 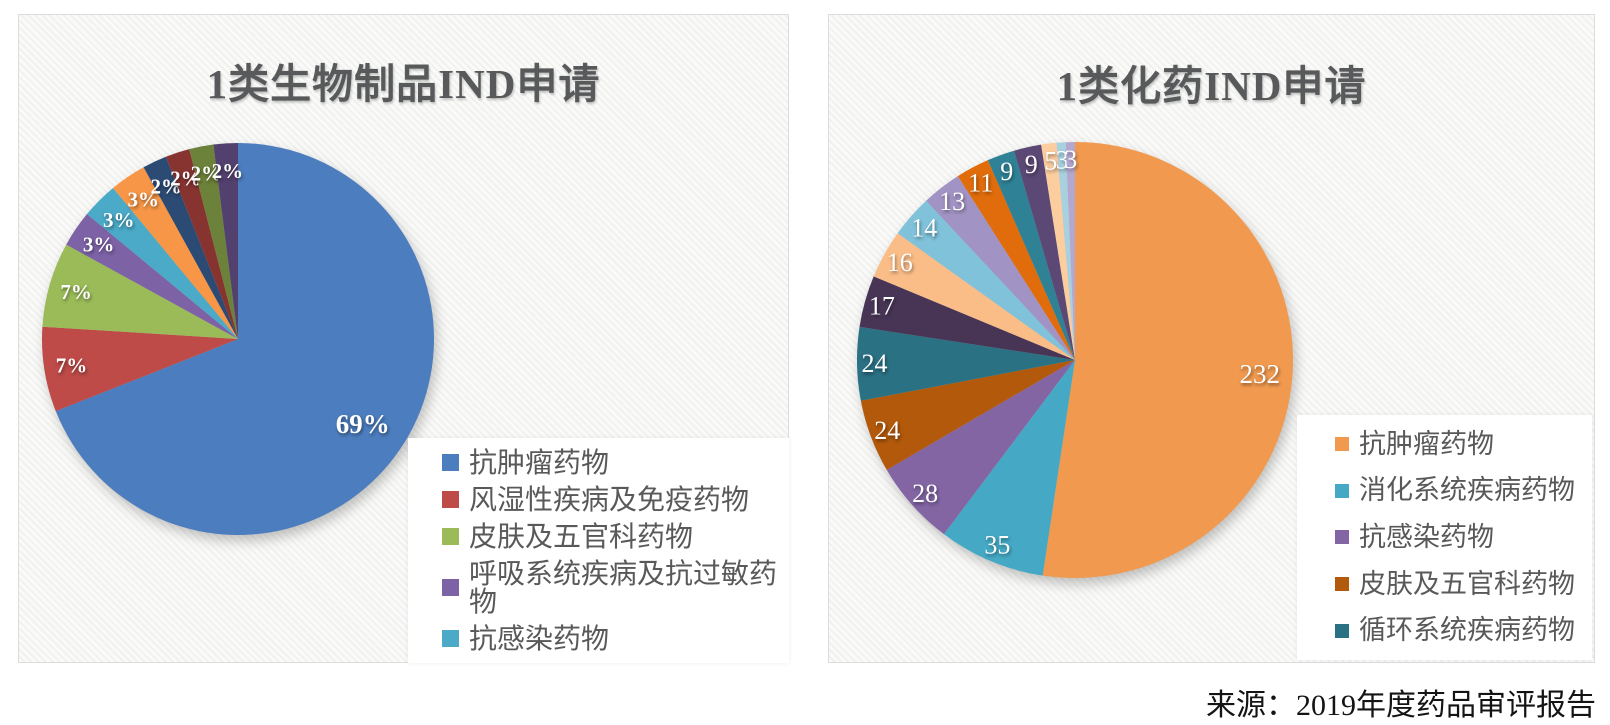 I want to click on legend-item: 循环系统疾病药物, so click(x=1463, y=630).